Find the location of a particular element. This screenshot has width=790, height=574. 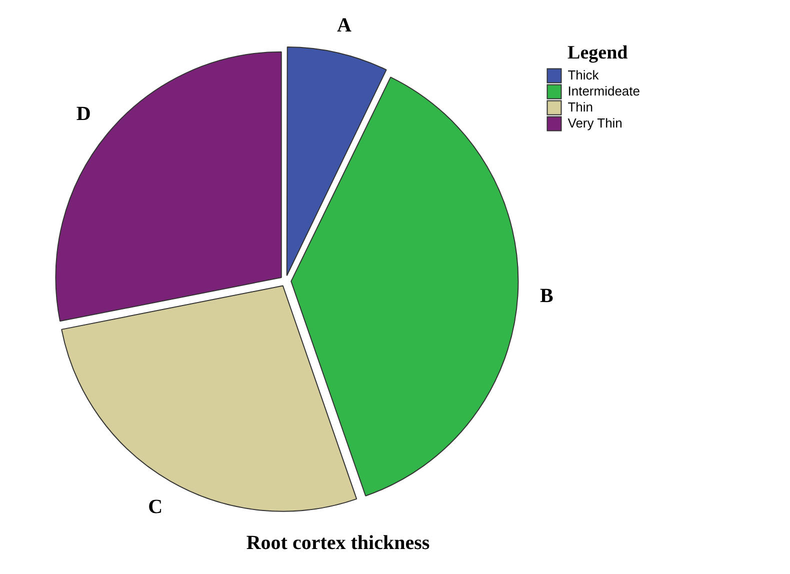

legend-label: Thin is located at coordinates (581, 106).